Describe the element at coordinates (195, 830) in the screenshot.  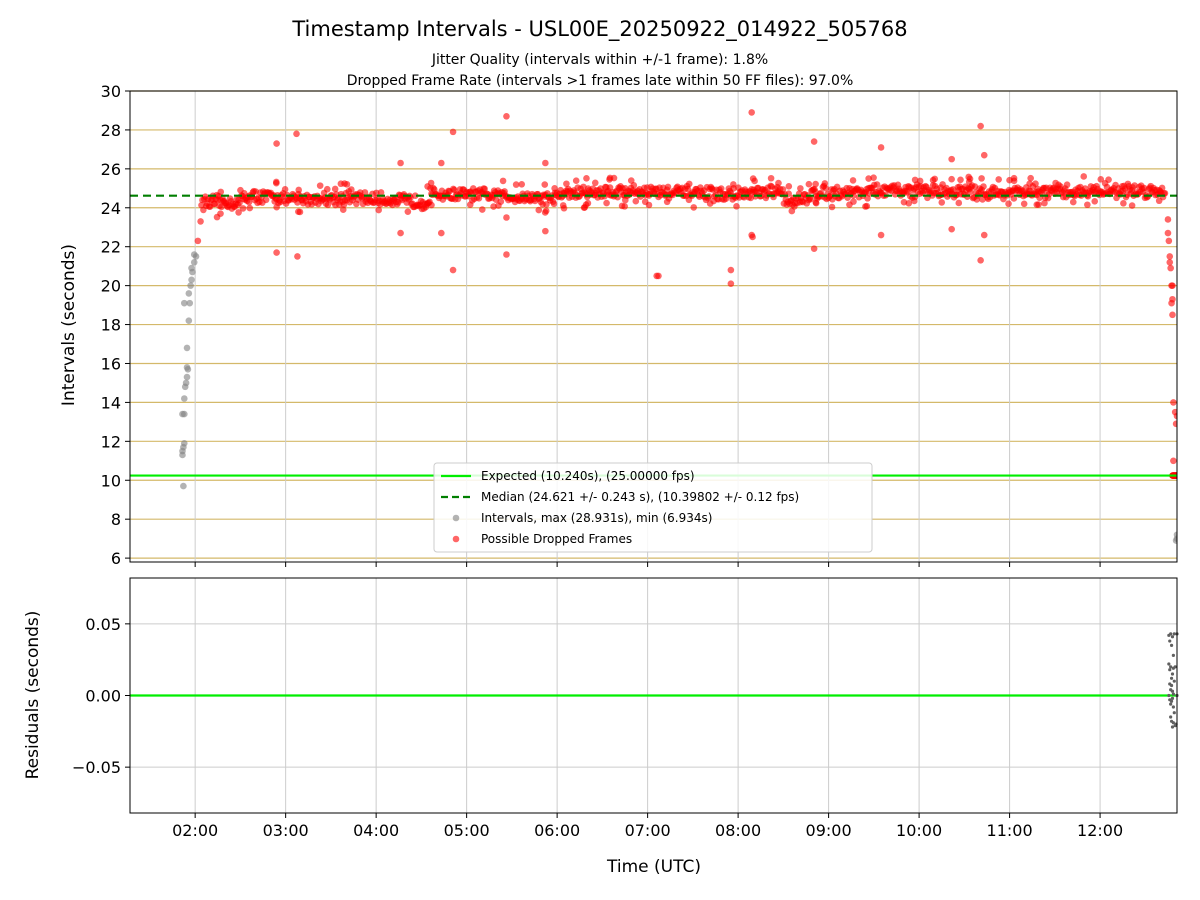
I see `x-tick-label: 02:00` at that location.